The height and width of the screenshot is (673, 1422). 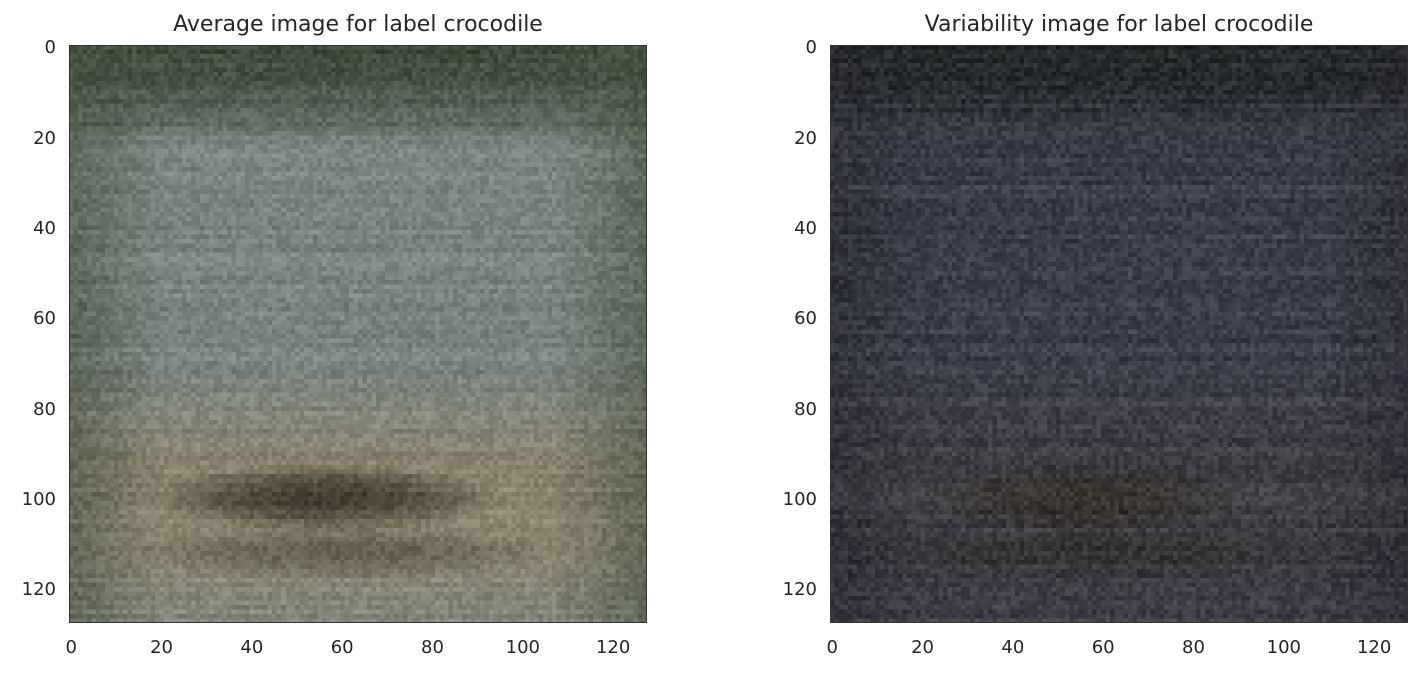 What do you see at coordinates (358, 24) in the screenshot?
I see `chart-title: Average image for label crocodile` at bounding box center [358, 24].